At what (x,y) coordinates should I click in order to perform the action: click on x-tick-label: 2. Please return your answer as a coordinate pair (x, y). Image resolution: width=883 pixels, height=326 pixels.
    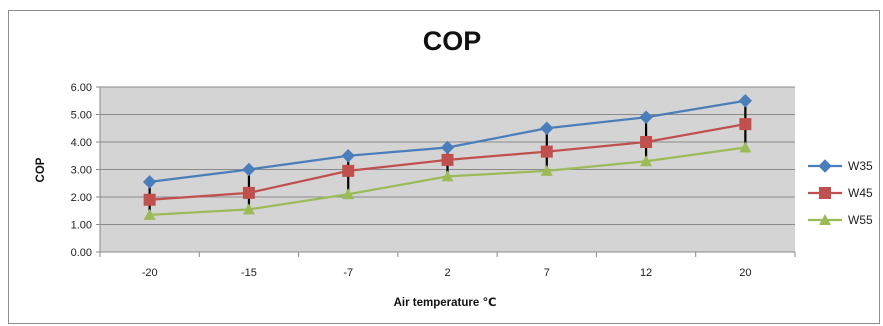
    Looking at the image, I should click on (447, 273).